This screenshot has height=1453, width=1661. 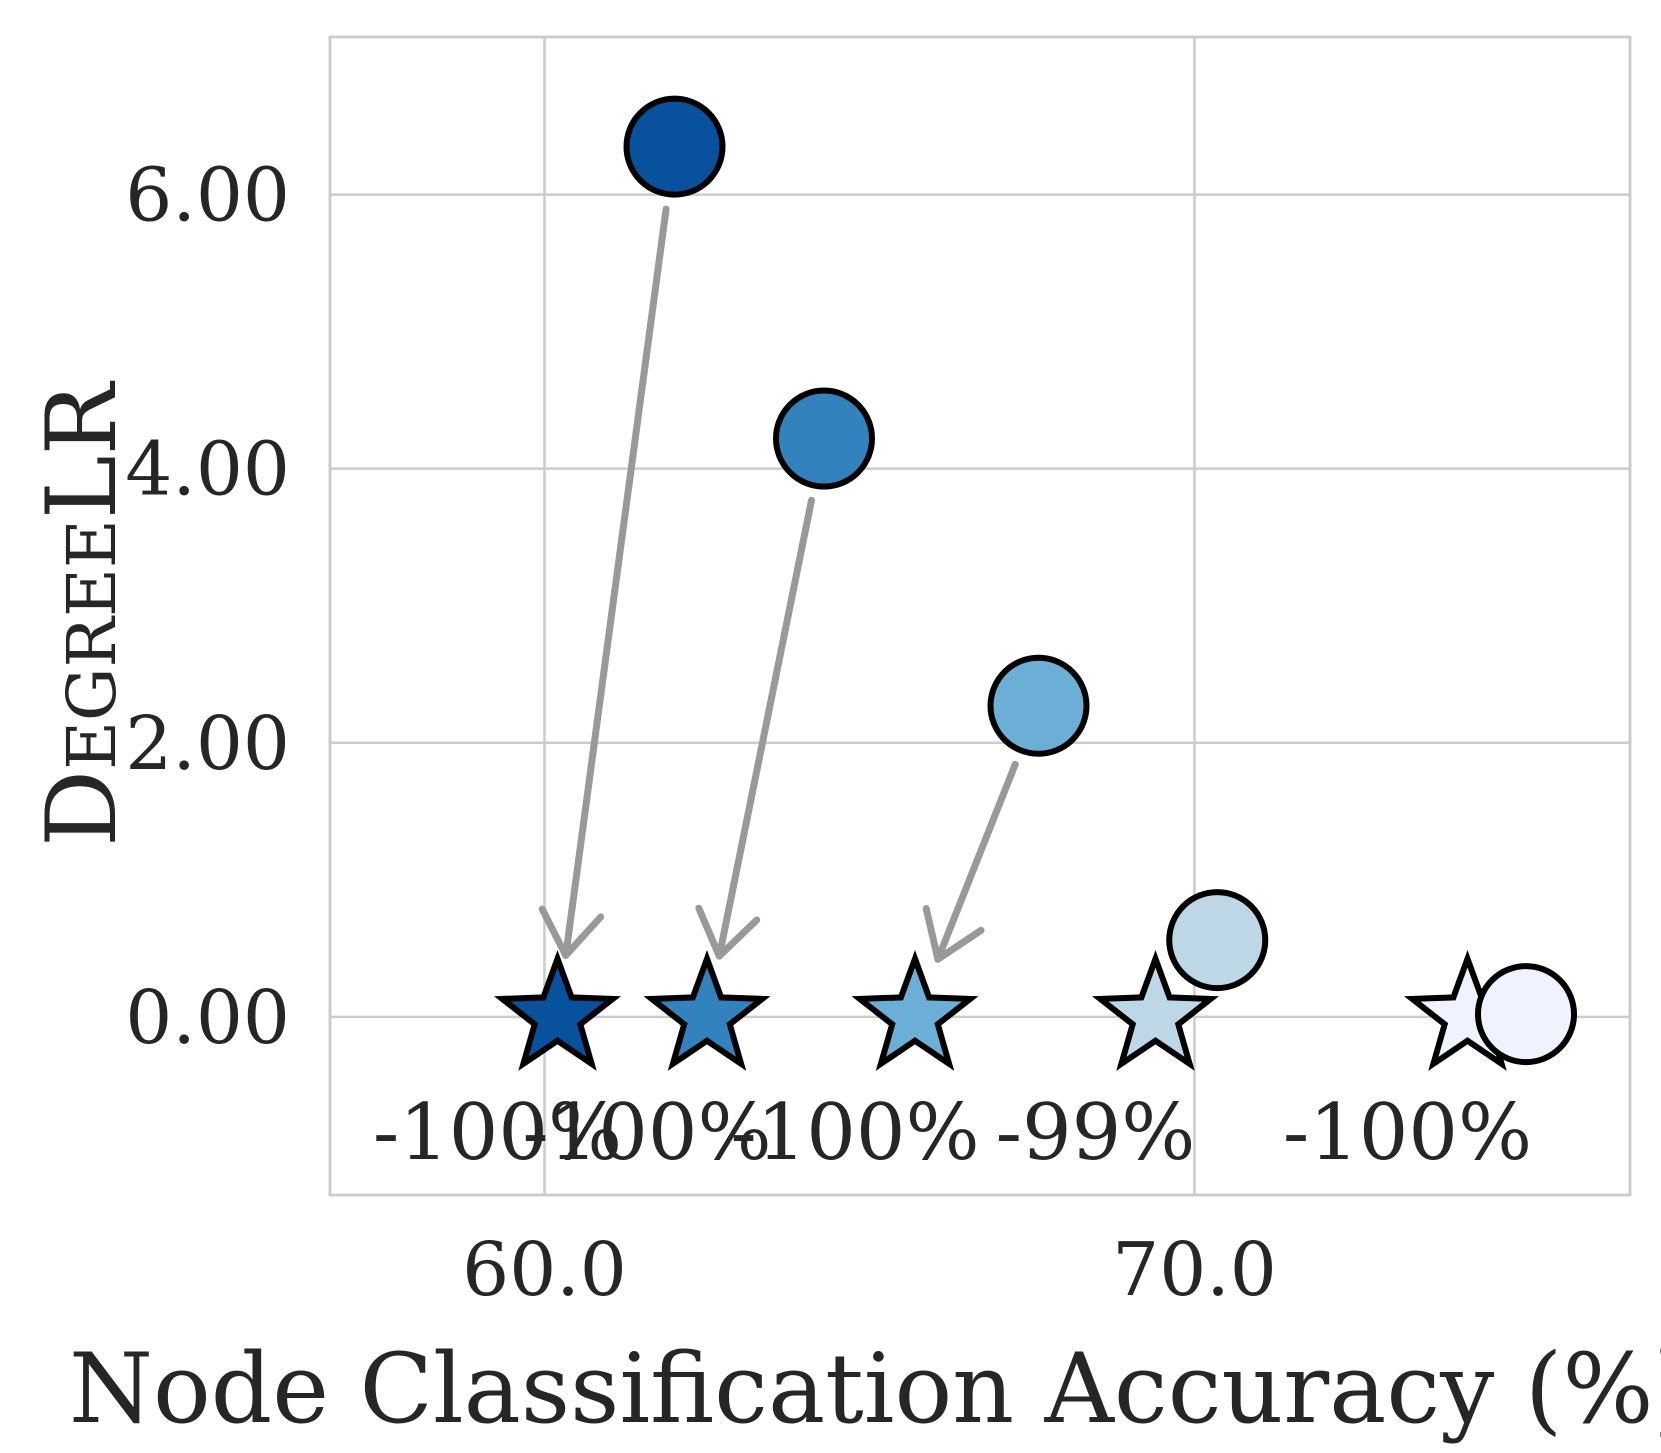 I want to click on y-tick-label: 0.00, so click(x=207, y=1018).